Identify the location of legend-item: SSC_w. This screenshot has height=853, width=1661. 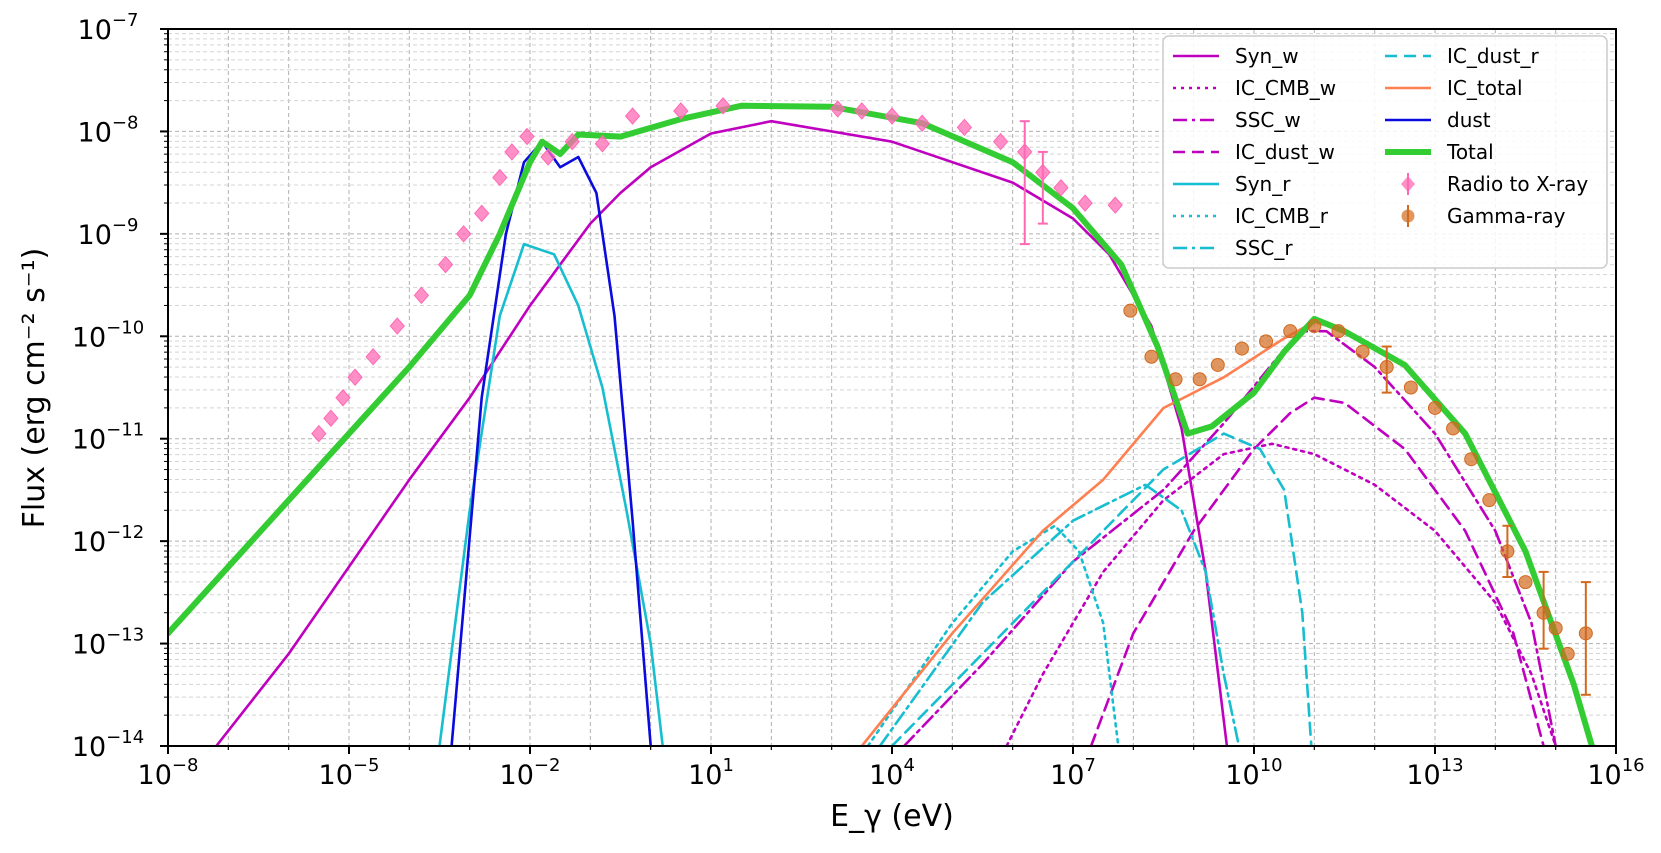
(1237, 120).